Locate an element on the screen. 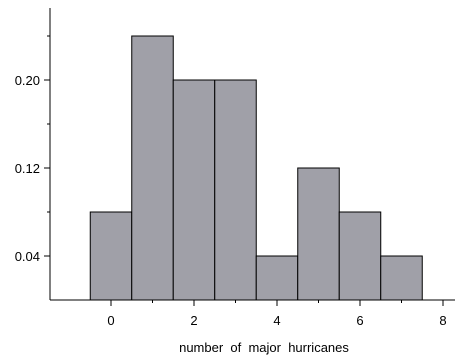 The width and height of the screenshot is (461, 360). y-tick-label: 0.04 is located at coordinates (27, 256).